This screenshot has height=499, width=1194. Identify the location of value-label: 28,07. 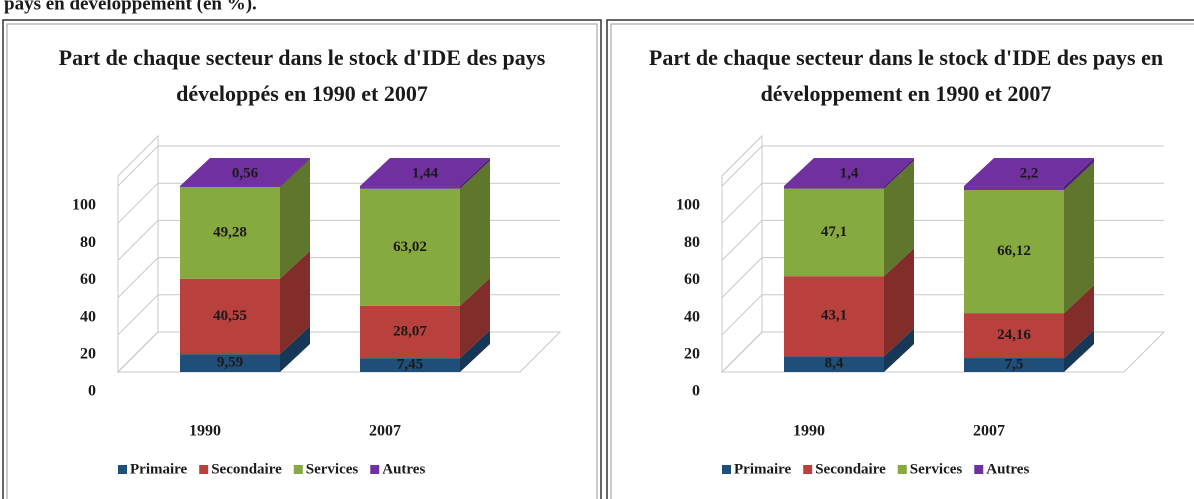
(410, 331).